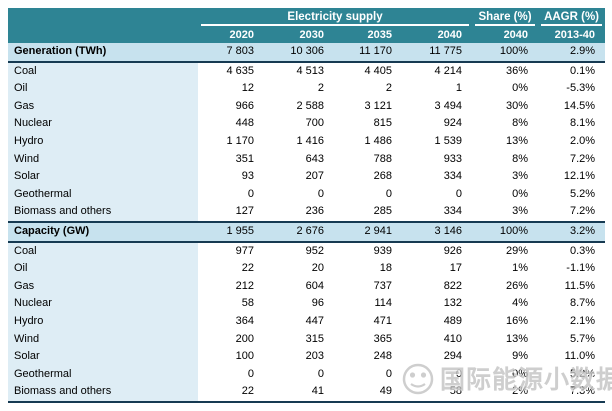 The width and height of the screenshot is (612, 411). I want to click on cell-value: 16%, so click(505, 321).